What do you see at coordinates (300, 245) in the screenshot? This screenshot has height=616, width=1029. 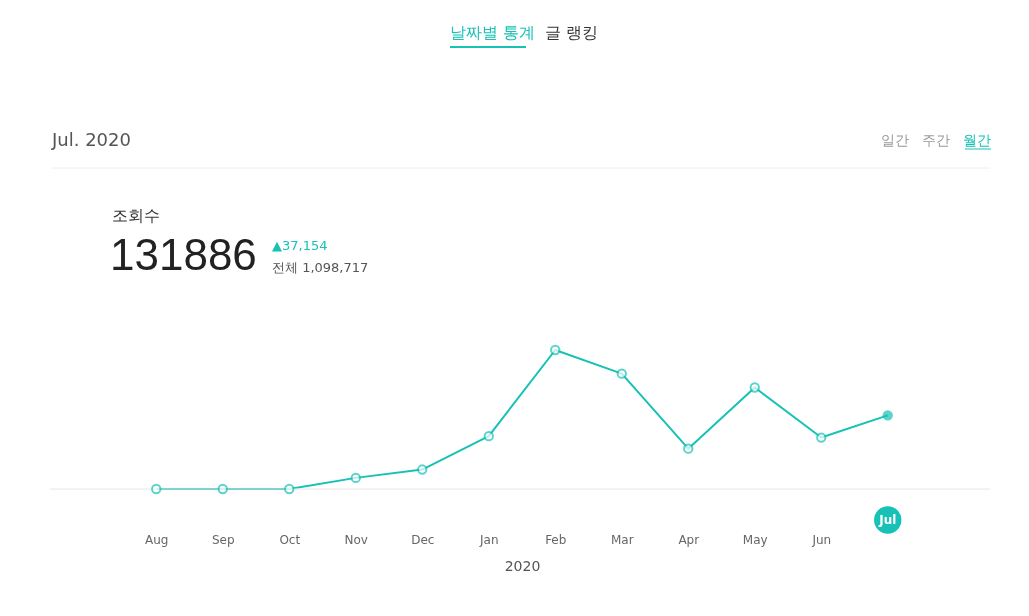 I see `text: ▲37,154` at bounding box center [300, 245].